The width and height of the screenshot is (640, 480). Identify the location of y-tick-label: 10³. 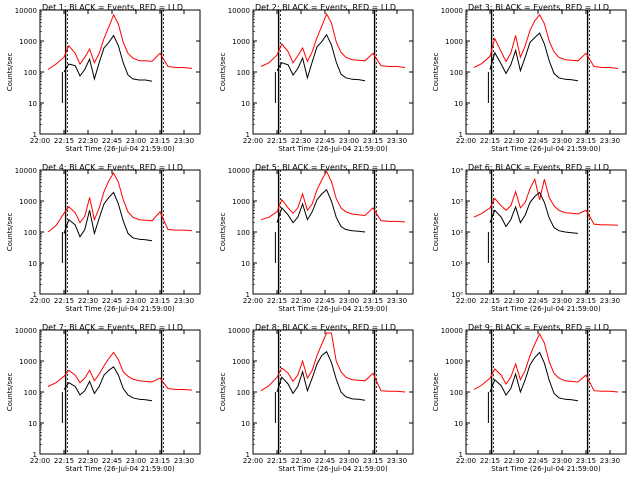
(457, 202).